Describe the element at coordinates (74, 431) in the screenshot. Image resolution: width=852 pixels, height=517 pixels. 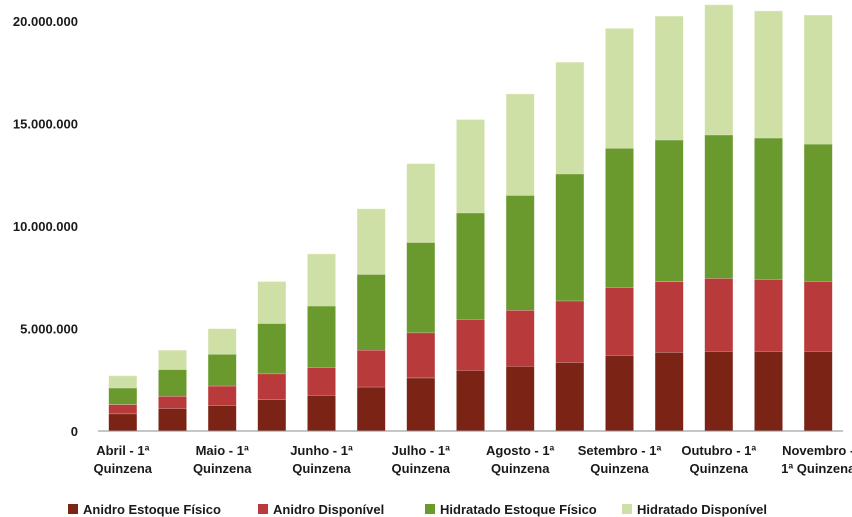
I see `y-tick-label: 0` at that location.